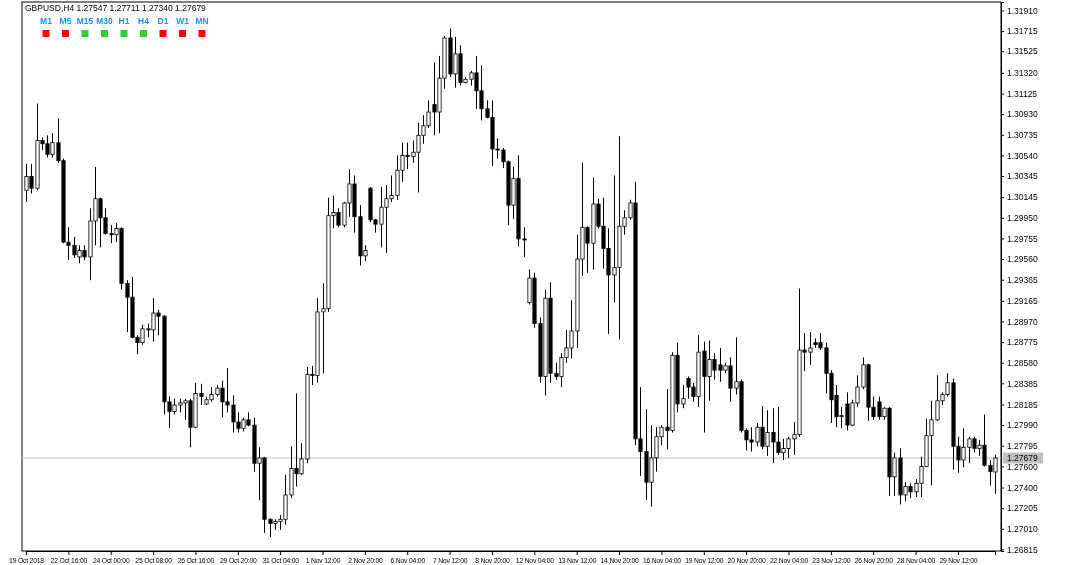 The height and width of the screenshot is (565, 1068). Describe the element at coordinates (183, 21) in the screenshot. I see `category-label: W1` at that location.